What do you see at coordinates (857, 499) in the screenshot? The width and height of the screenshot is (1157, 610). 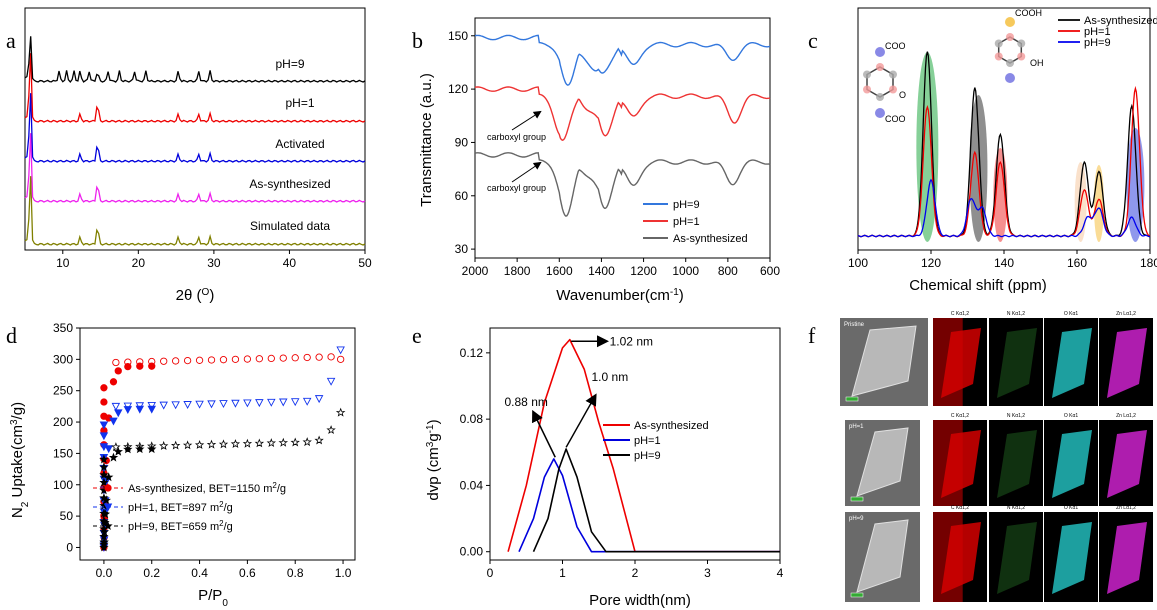 I see `panel-f-scale-bar` at bounding box center [857, 499].